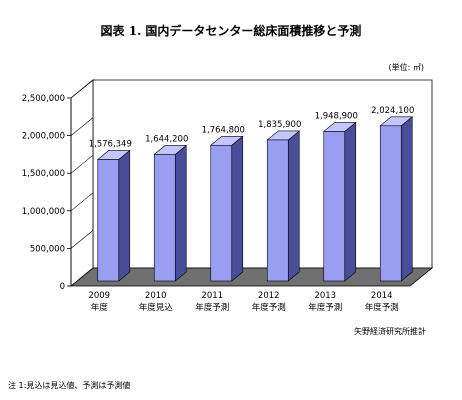 The image size is (462, 400). I want to click on data-label: 1,835,900, so click(279, 125).